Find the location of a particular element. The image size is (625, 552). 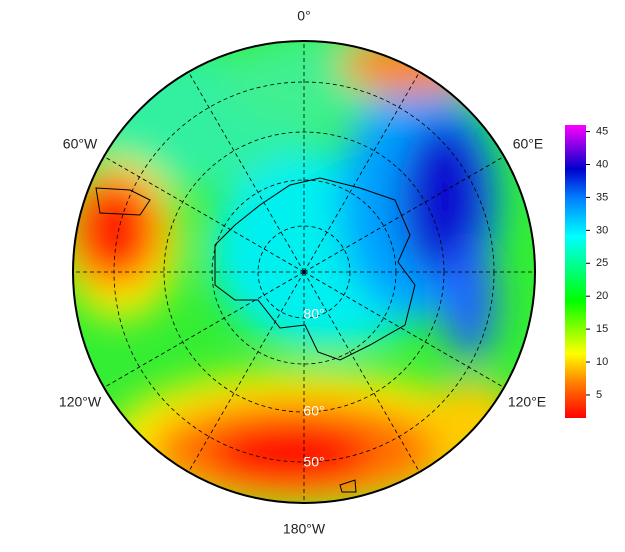

longitude-label: 120°E is located at coordinates (527, 402).